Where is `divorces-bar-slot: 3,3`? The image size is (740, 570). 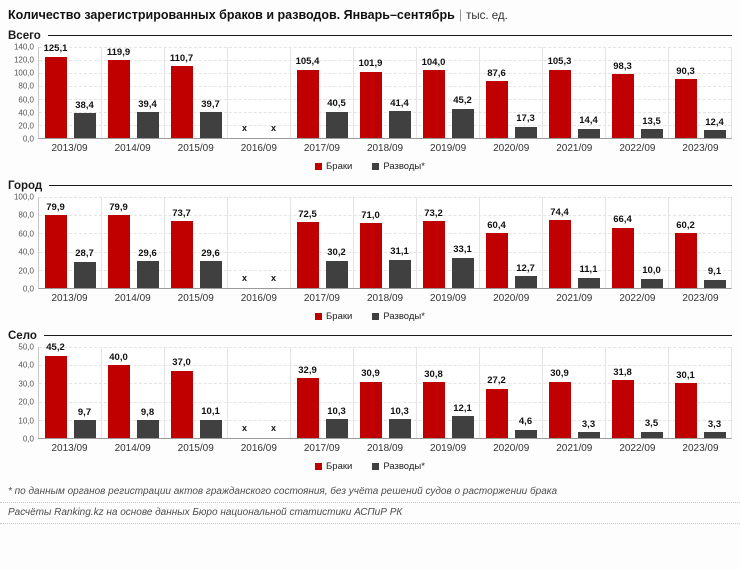 divorces-bar-slot: 3,3 is located at coordinates (588, 392).